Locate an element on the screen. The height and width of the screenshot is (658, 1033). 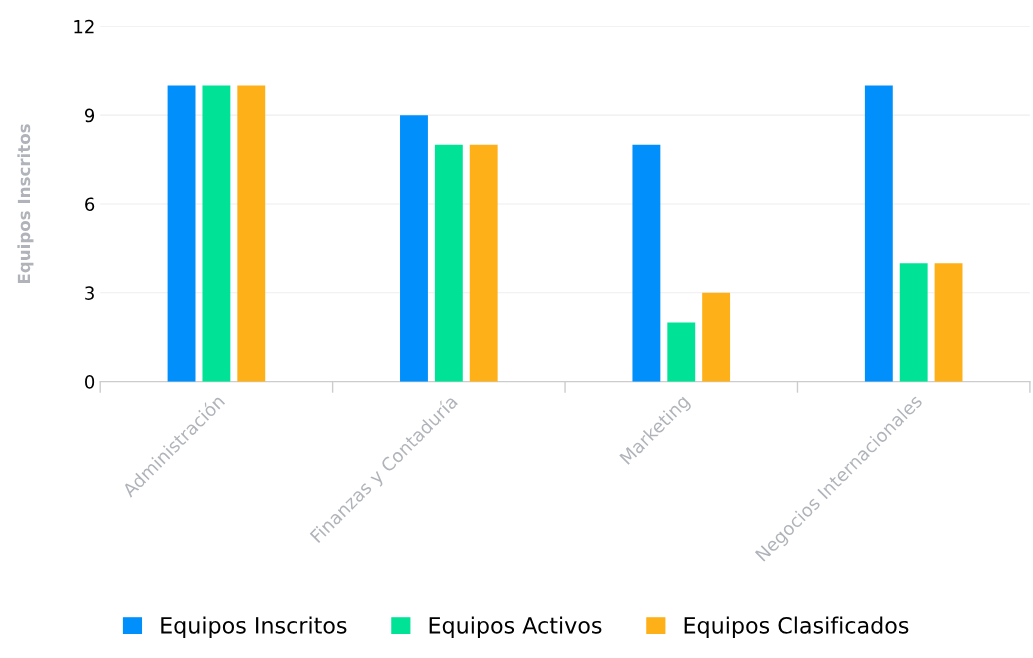
y-axis-title: Equipos Inscritos is located at coordinates (25, 204).